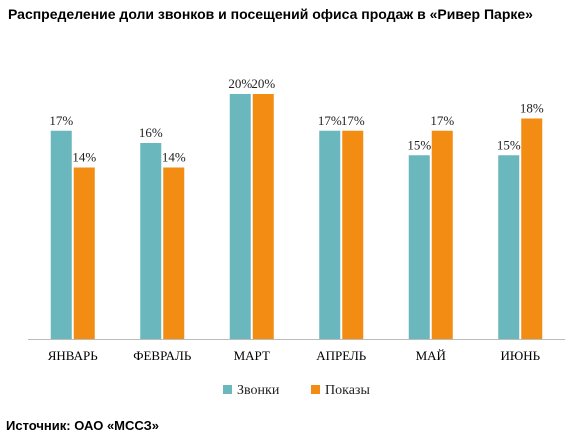 Image resolution: width=582 pixels, height=448 pixels. Describe the element at coordinates (162, 355) in the screenshot. I see `category-label: ФЕВРАЛЬ` at that location.